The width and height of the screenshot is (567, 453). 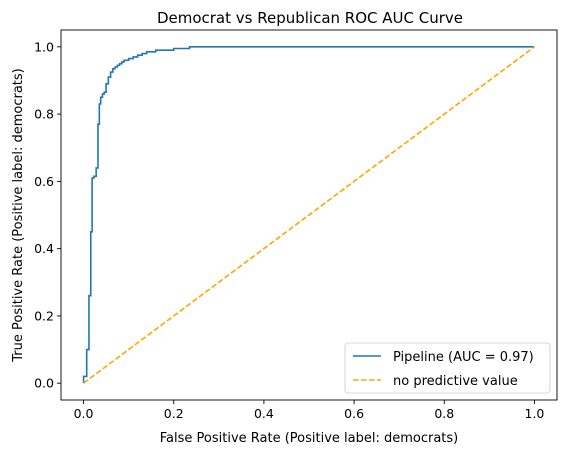 What do you see at coordinates (44, 181) in the screenshot?
I see `y-tick-label: 0.6` at bounding box center [44, 181].